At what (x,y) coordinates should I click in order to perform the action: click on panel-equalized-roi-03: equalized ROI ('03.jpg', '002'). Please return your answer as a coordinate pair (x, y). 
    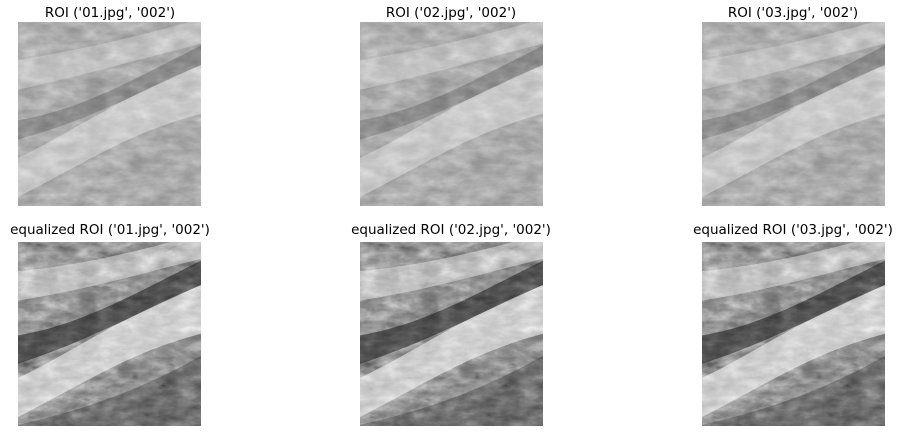
    Looking at the image, I should click on (792, 328).